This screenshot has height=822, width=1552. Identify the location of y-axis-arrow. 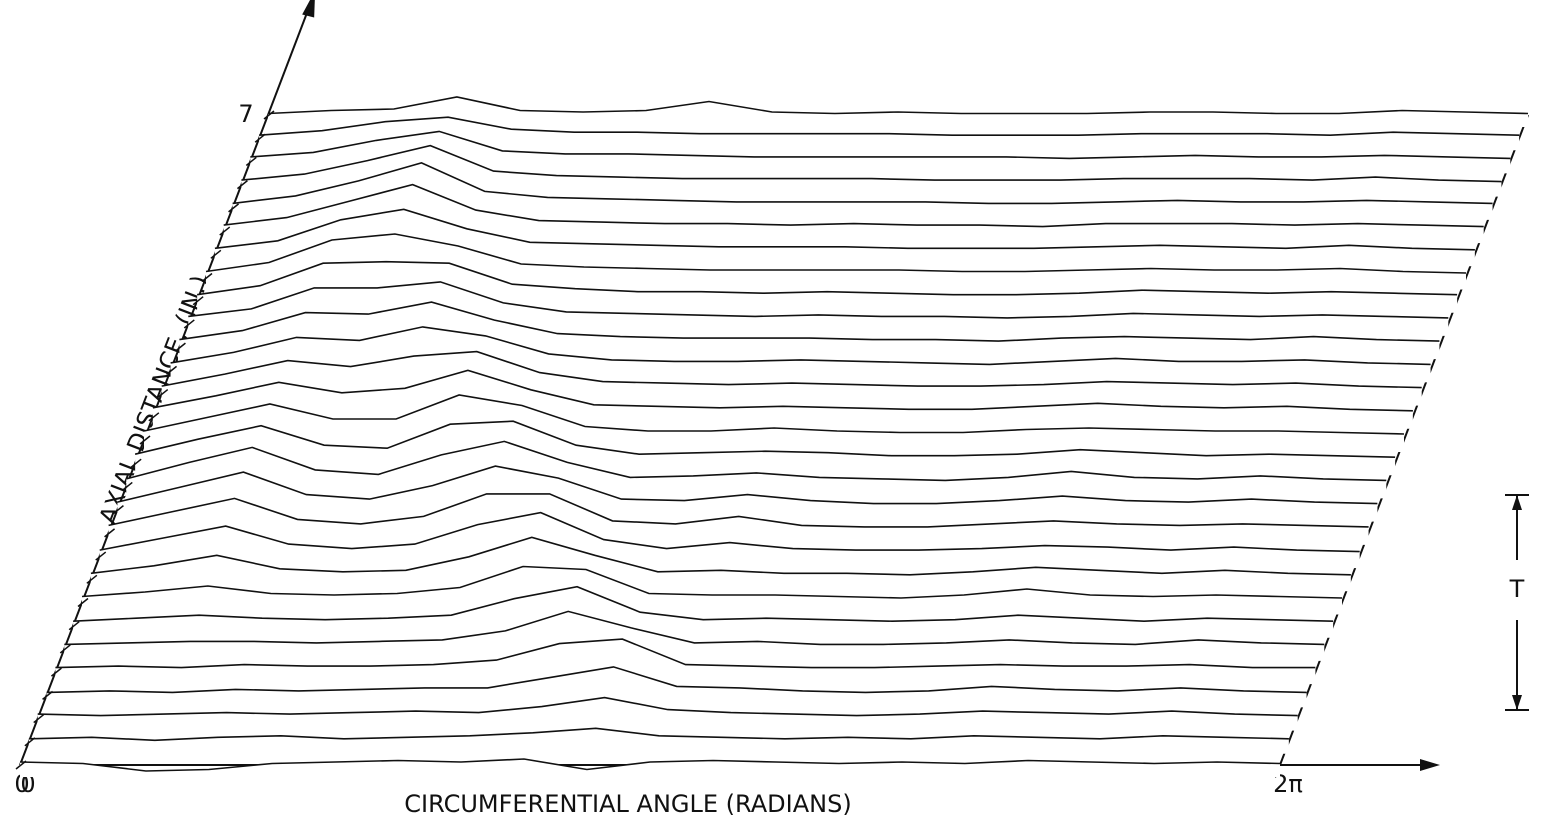
(308, 9).